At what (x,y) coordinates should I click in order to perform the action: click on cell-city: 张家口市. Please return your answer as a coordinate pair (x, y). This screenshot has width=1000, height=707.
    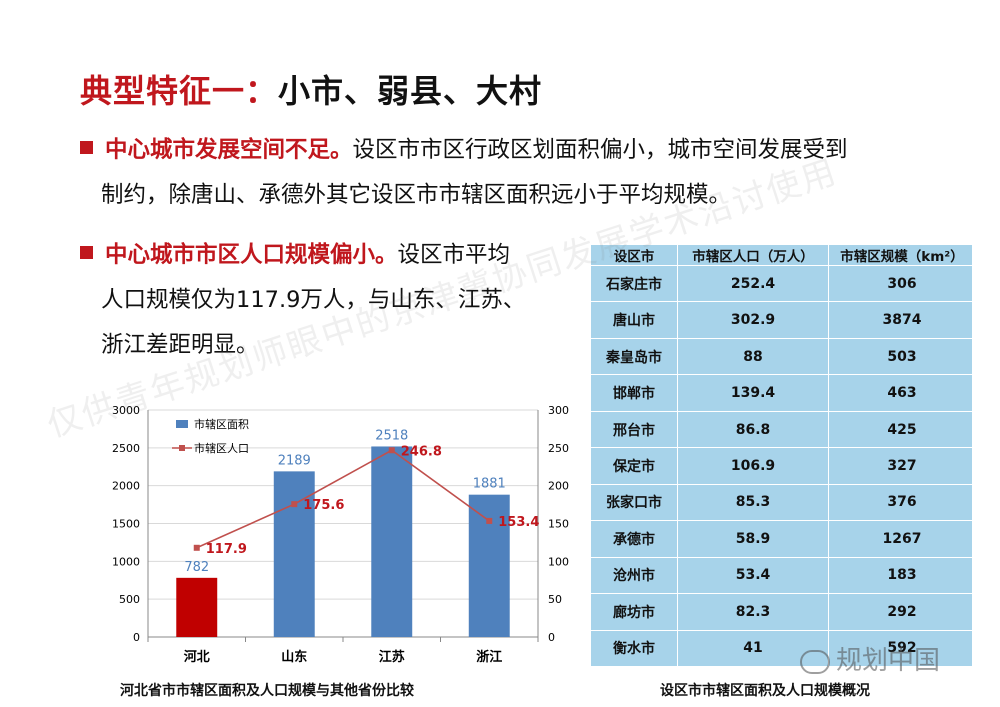
    Looking at the image, I should click on (634, 502).